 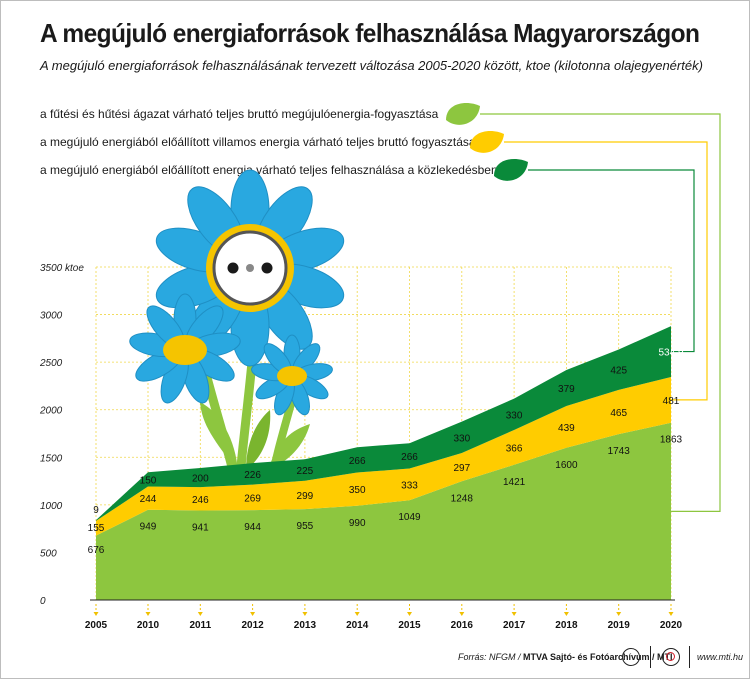 What do you see at coordinates (51, 411) in the screenshot?
I see `y-tick-label: 2000` at bounding box center [51, 411].